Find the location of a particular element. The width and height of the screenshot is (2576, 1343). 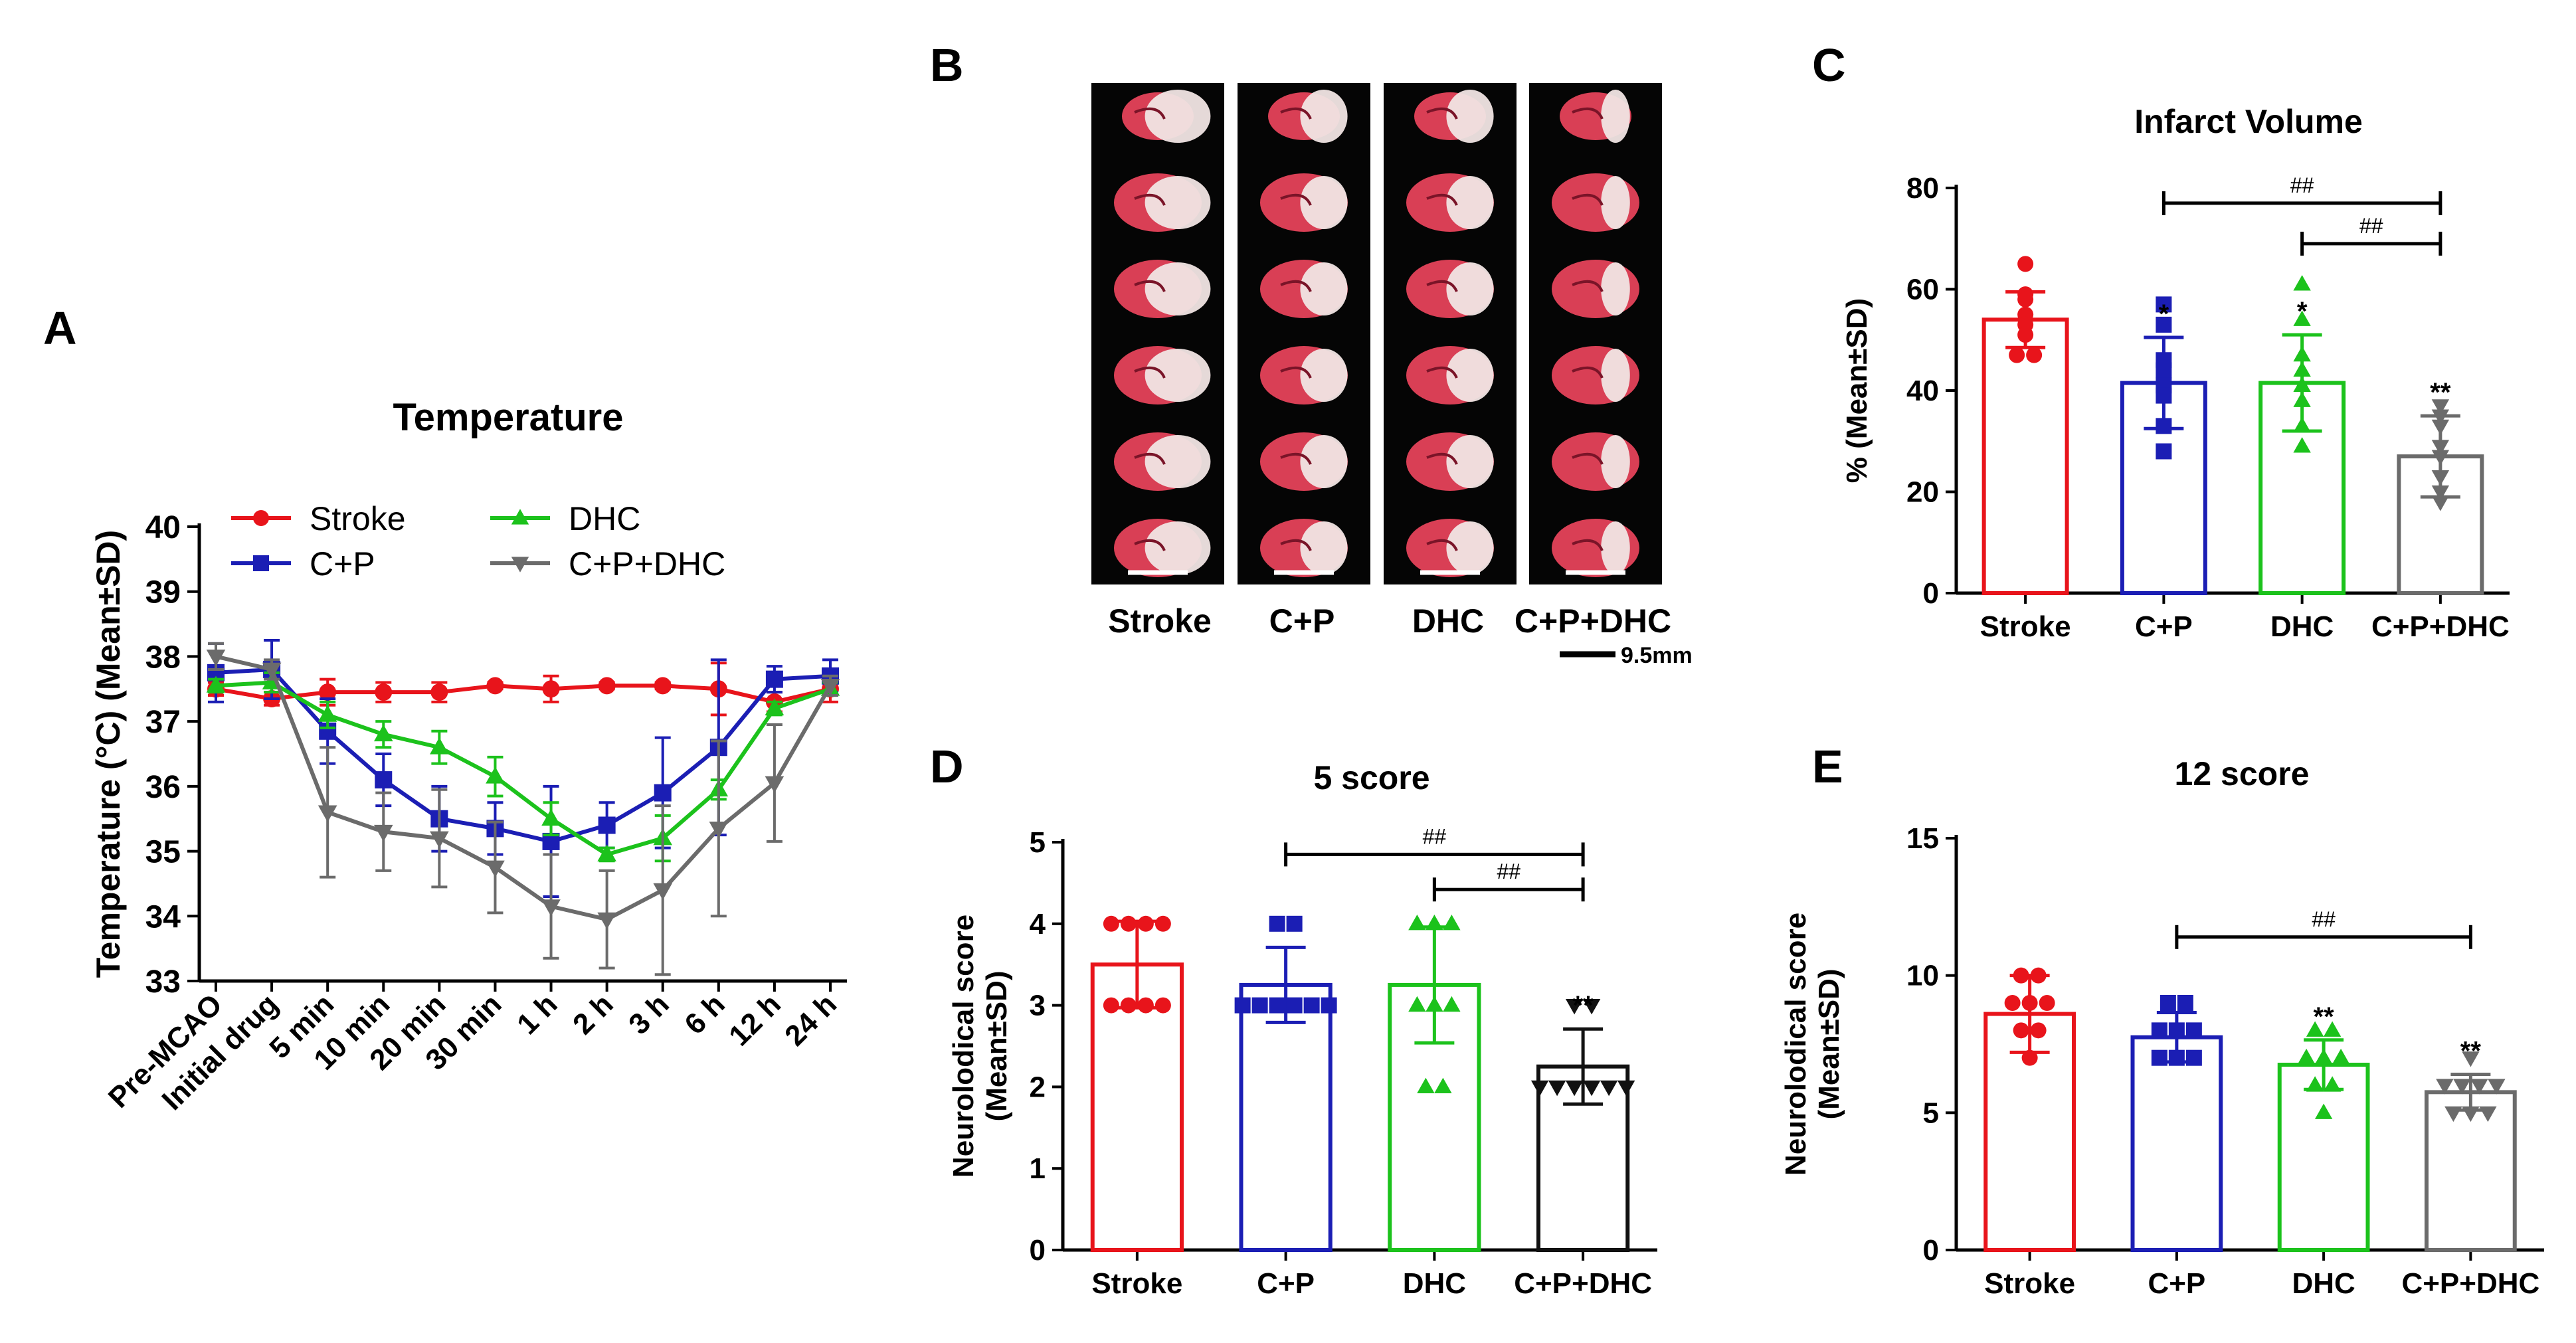

x-tick-label: 6 h is located at coordinates (704, 1014).